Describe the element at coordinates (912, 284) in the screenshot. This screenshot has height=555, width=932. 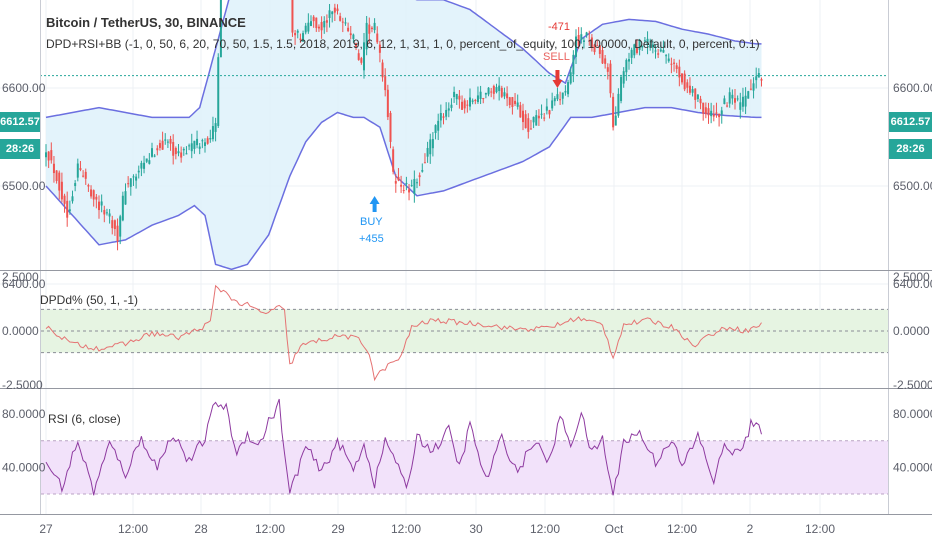
I see `y-tick-label-right: 6400.00` at that location.